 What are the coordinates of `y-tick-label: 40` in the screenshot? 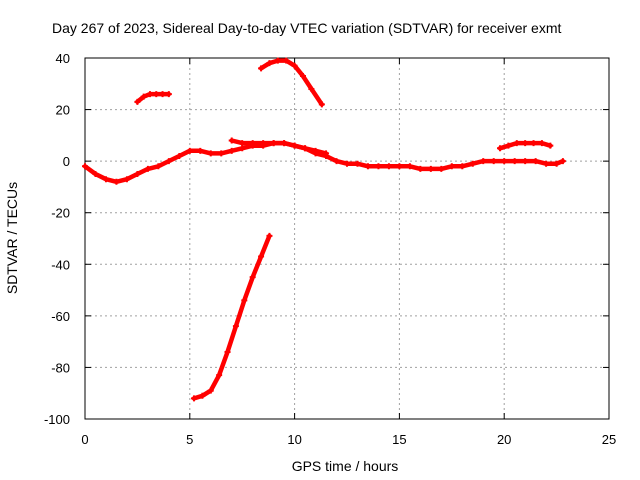 It's located at (63, 58).